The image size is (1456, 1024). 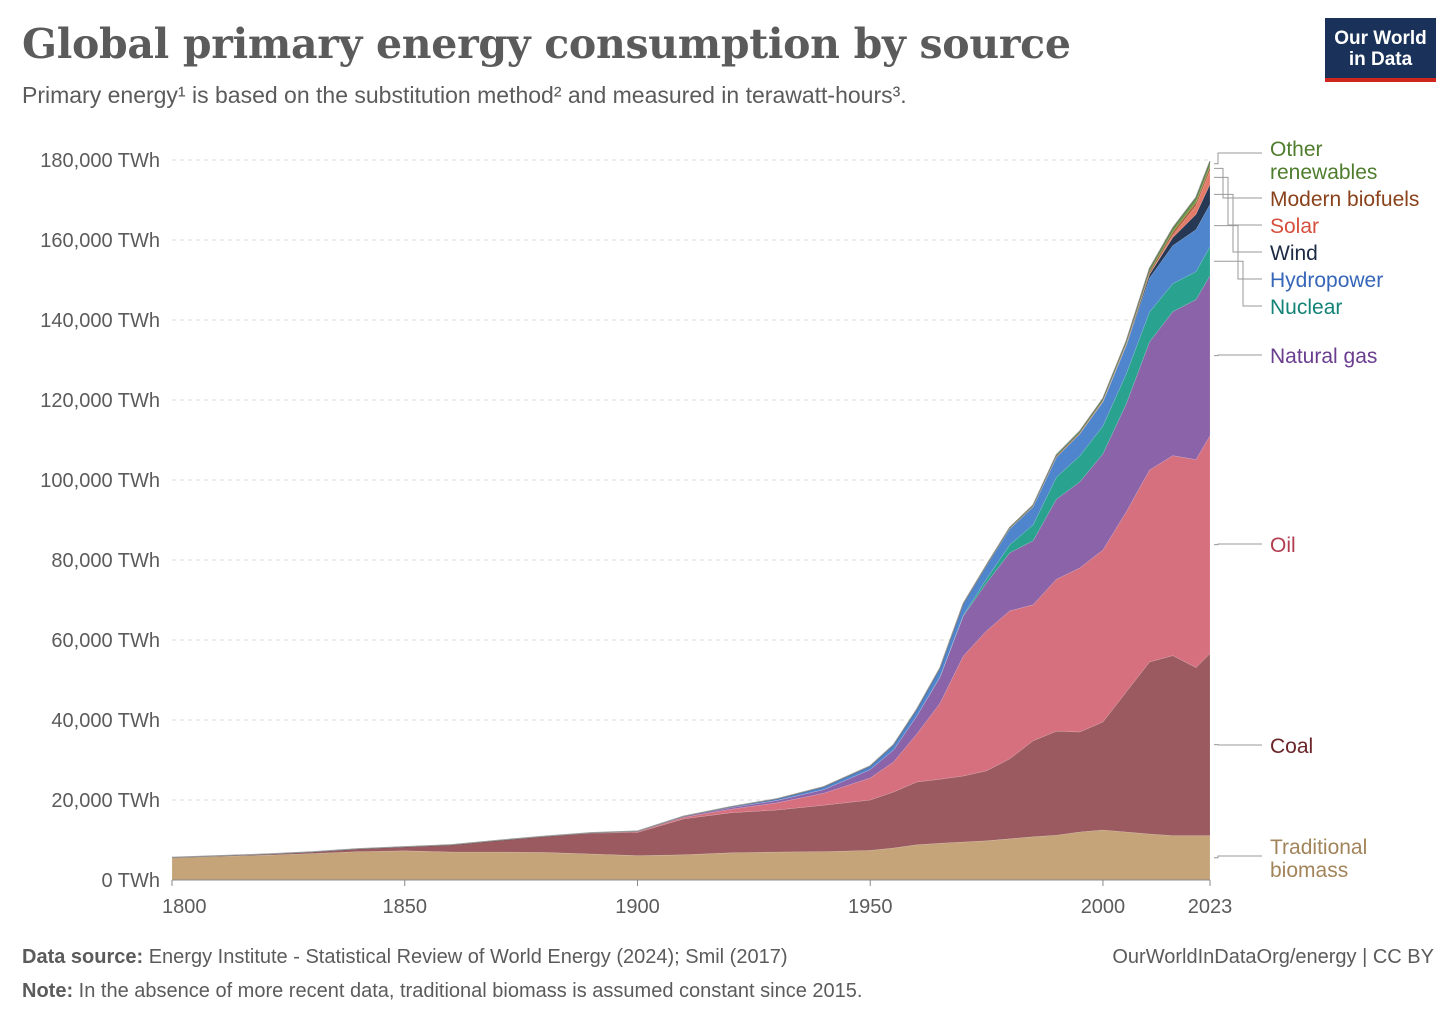 I want to click on x-tick-label: 1800, so click(x=184, y=907).